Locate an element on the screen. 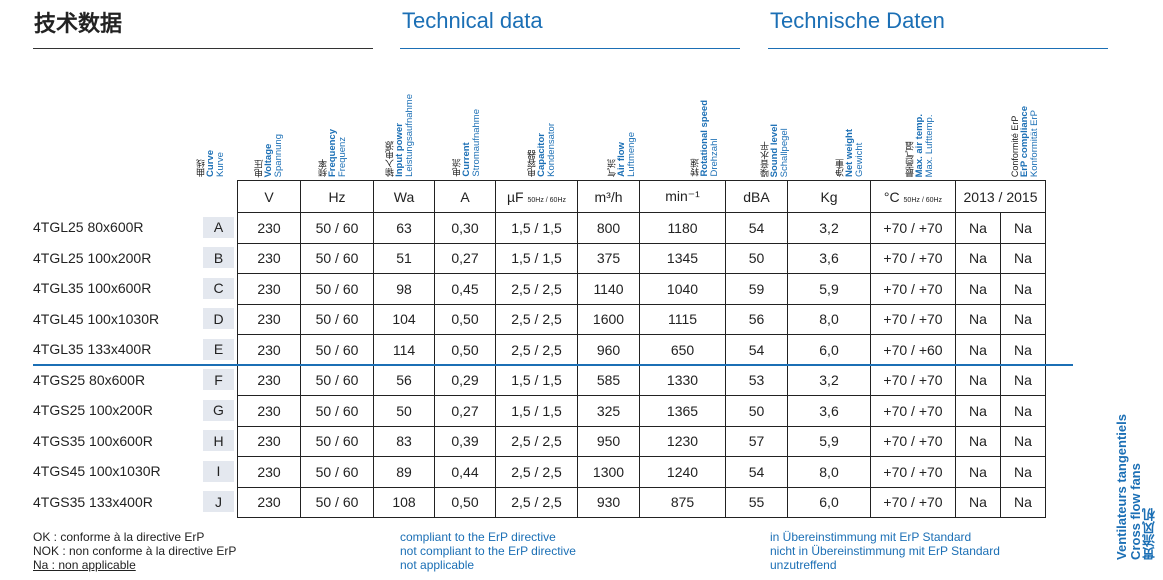 The image size is (1163, 580). group-separator is located at coordinates (553, 365).